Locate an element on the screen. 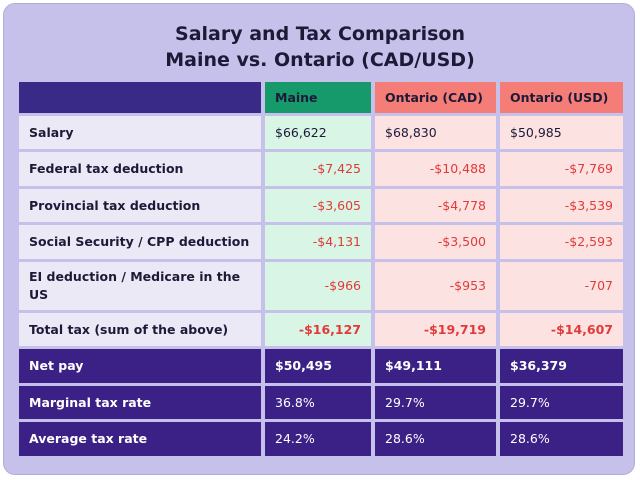 The width and height of the screenshot is (640, 480). table-row: Marginal tax rate 36.8% 29.7% 29.7% is located at coordinates (321, 402).